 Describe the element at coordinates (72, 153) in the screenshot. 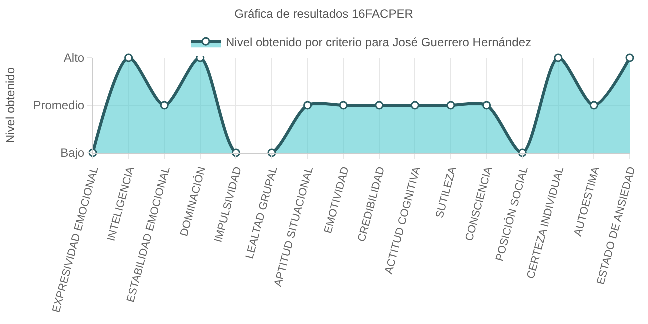

I see `category-label: Bajo` at that location.